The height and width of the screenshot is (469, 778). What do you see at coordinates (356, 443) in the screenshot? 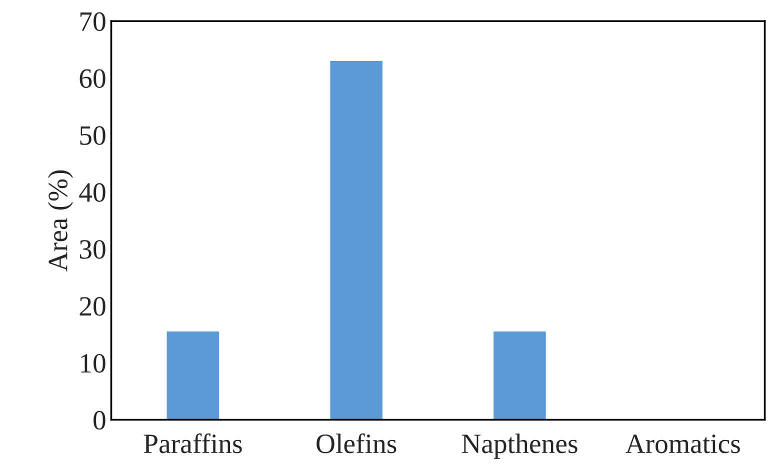
I see `x-tick-label: Olefins` at bounding box center [356, 443].